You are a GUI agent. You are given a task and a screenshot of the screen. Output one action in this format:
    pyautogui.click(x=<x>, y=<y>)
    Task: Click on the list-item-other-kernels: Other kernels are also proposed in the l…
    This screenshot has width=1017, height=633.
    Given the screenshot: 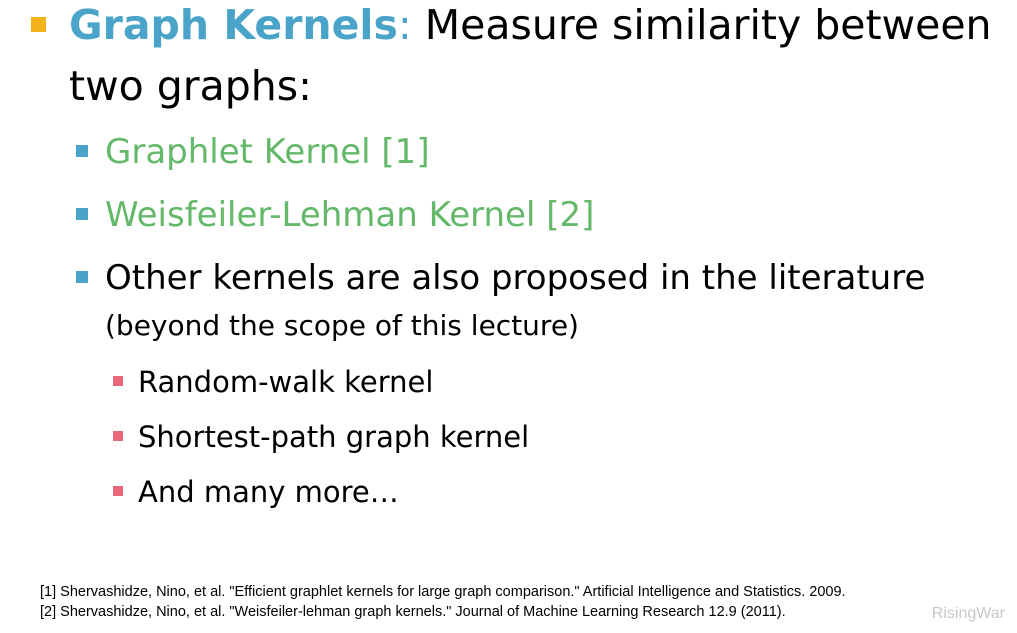 What is the action you would take?
    pyautogui.click(x=515, y=278)
    